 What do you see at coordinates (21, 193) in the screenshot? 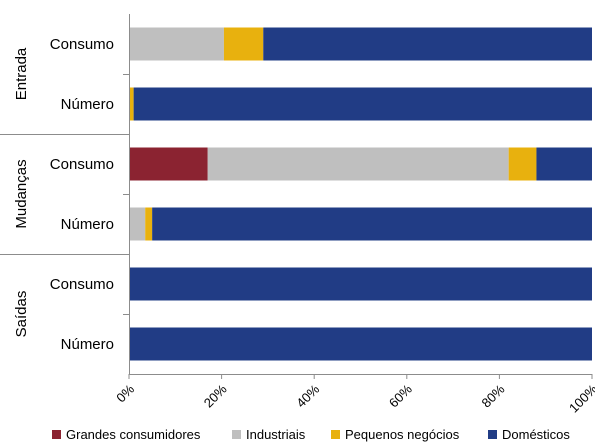
I see `group-label-mudancas: Mudanças` at bounding box center [21, 193].